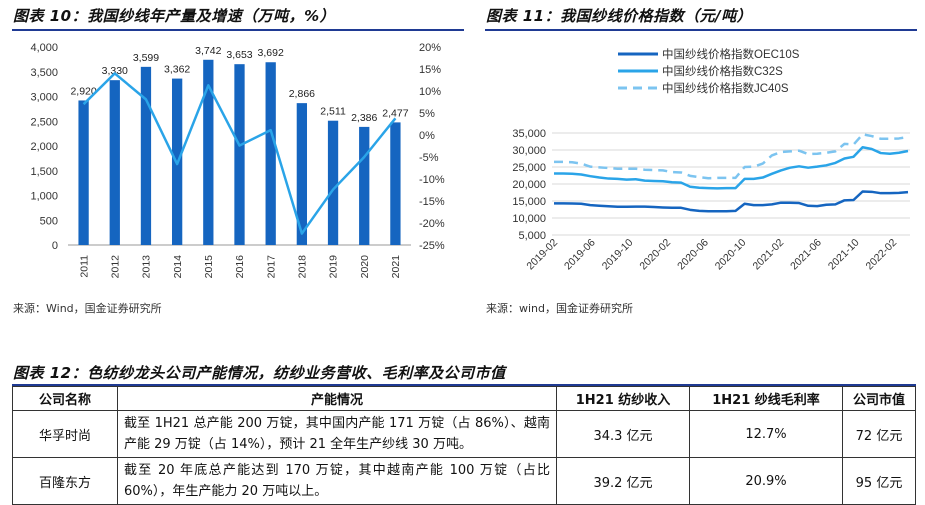  What do you see at coordinates (430, 92) in the screenshot?
I see `y2-tick-label: 10%` at bounding box center [430, 92].